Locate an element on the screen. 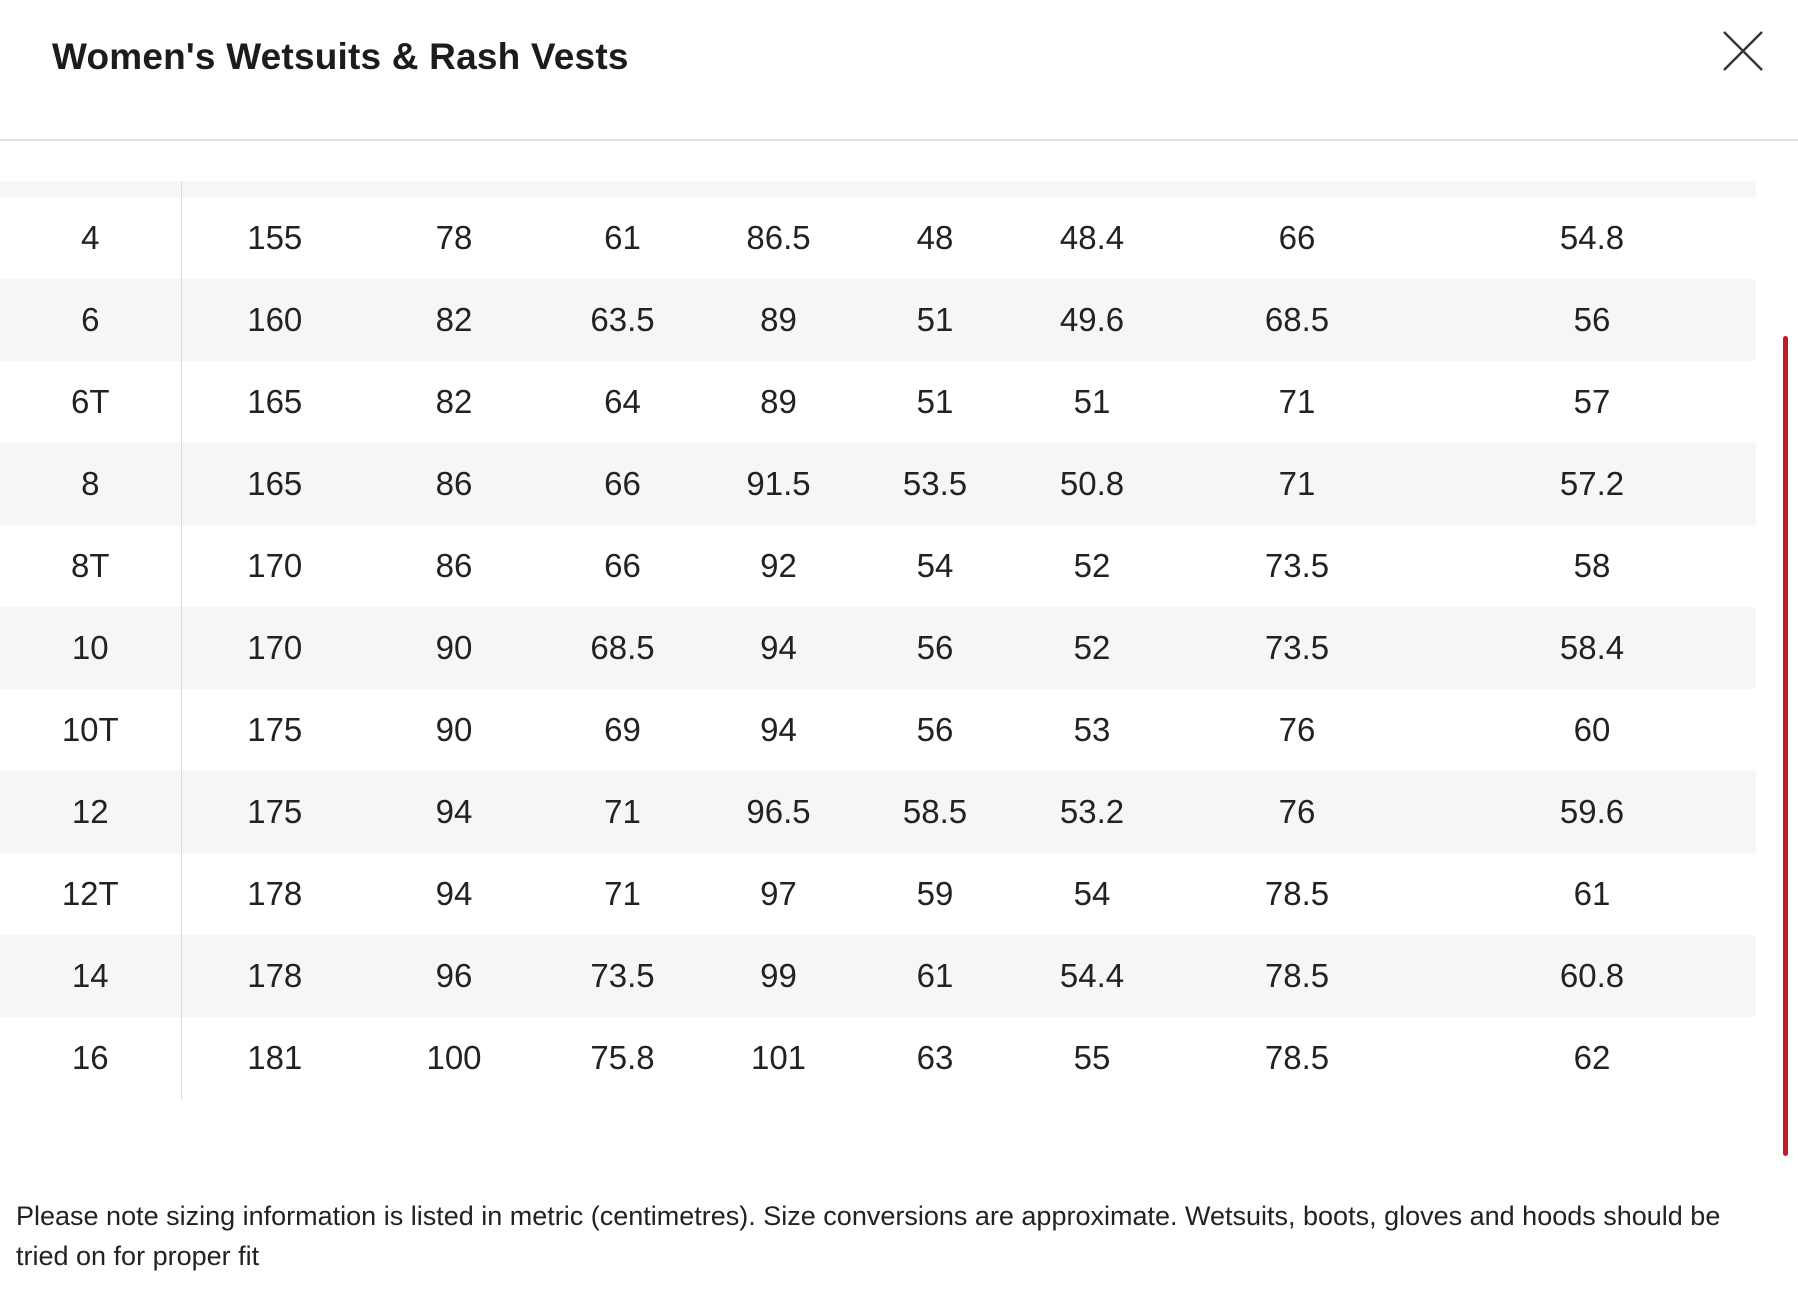  measurement-cell: 48 is located at coordinates (935, 237).